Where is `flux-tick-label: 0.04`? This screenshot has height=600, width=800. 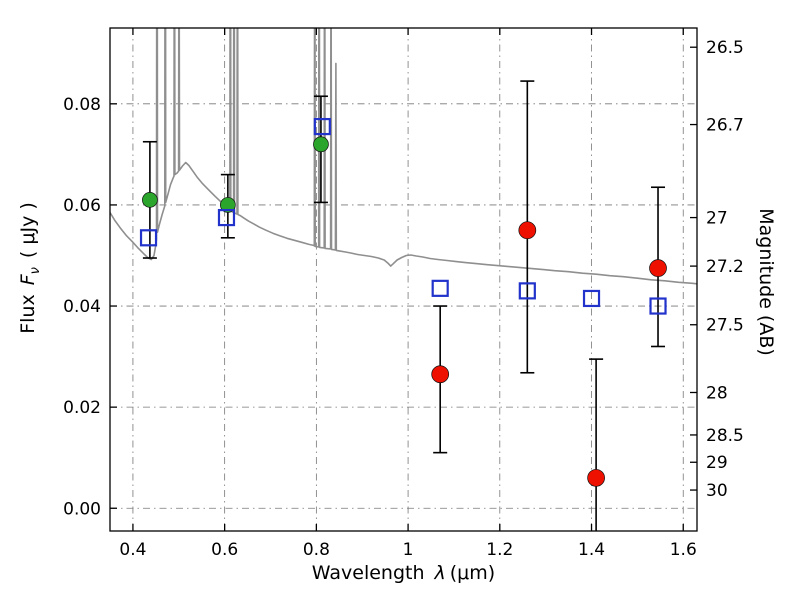 flux-tick-label: 0.04 is located at coordinates (82, 307).